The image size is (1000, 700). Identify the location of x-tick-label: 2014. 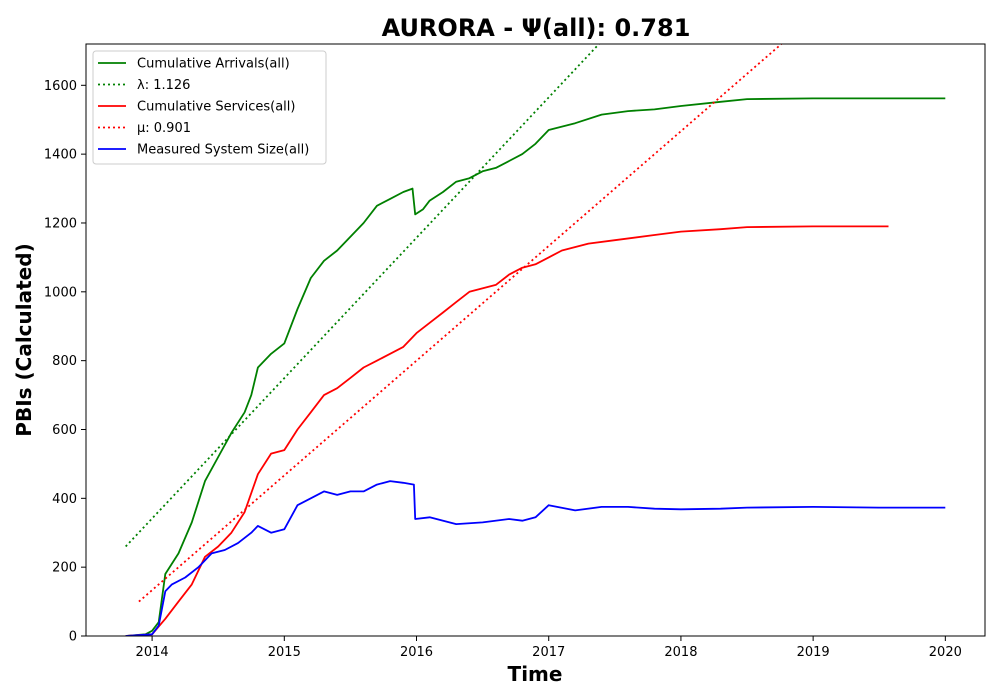
(152, 652).